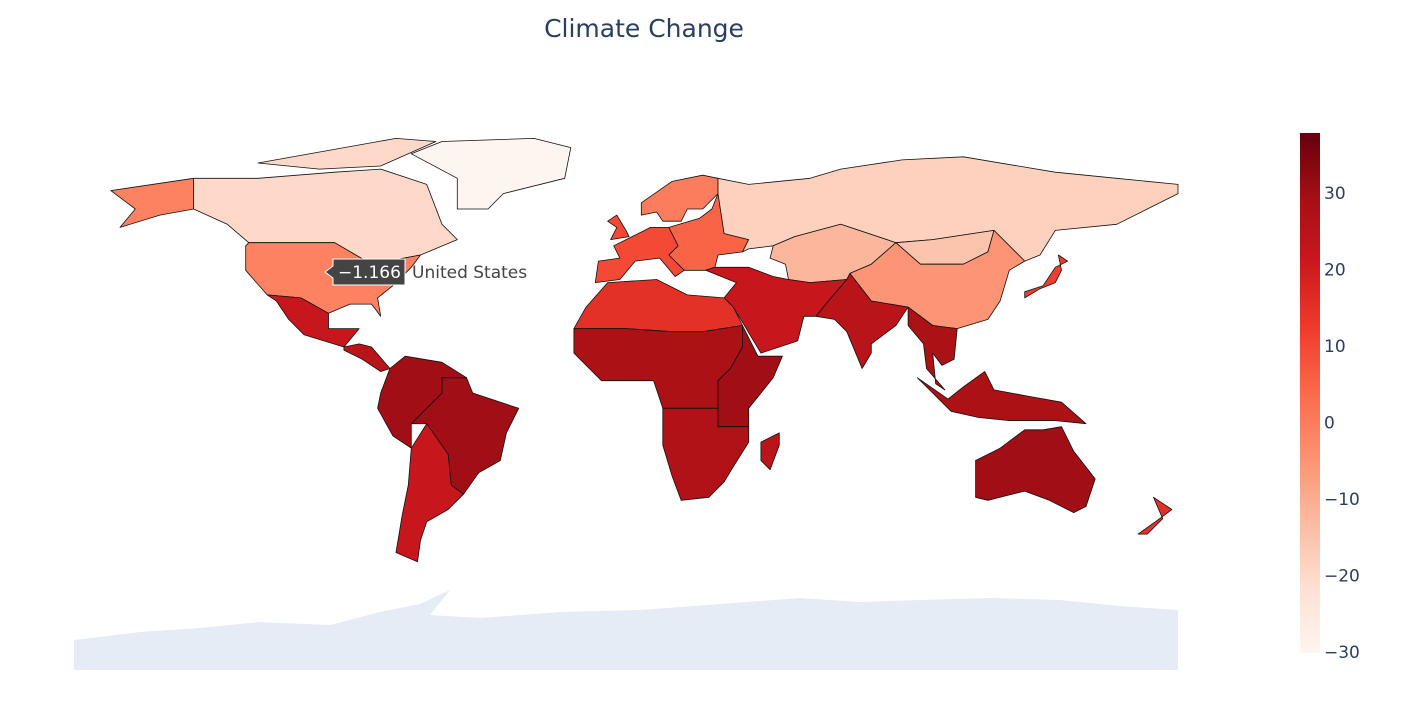  I want to click on hover-value: −1.166, so click(369, 273).